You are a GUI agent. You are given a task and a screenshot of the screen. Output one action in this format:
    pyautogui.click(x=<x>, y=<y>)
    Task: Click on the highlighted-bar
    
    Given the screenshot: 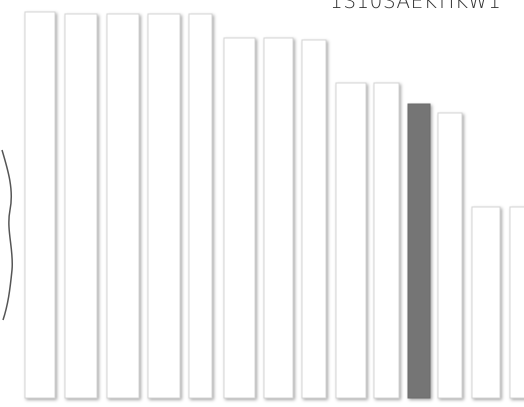 What is the action you would take?
    pyautogui.click(x=419, y=251)
    